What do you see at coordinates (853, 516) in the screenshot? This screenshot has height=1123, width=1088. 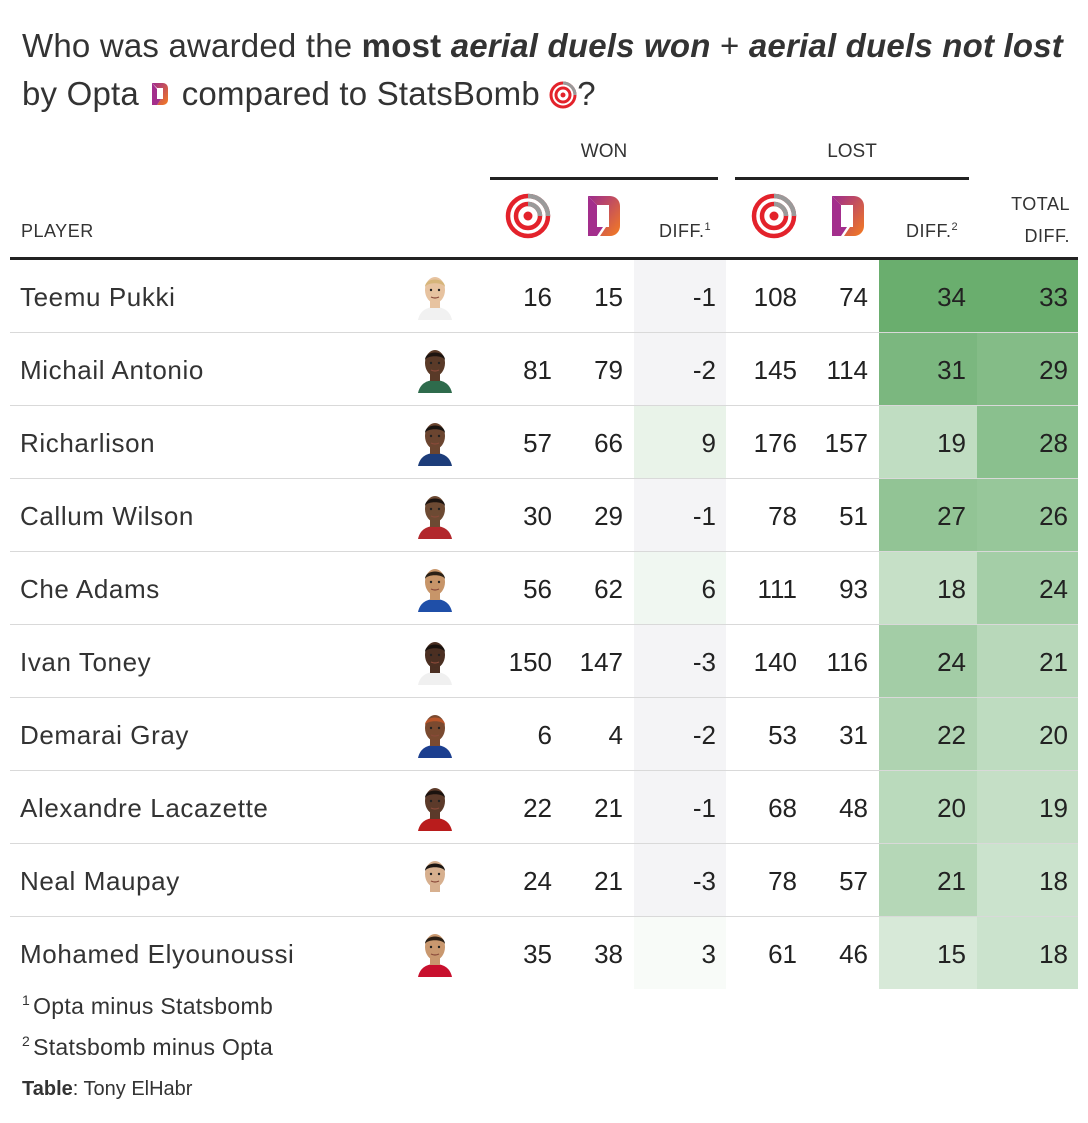 I see `lost-opta-cell: 51` at bounding box center [853, 516].